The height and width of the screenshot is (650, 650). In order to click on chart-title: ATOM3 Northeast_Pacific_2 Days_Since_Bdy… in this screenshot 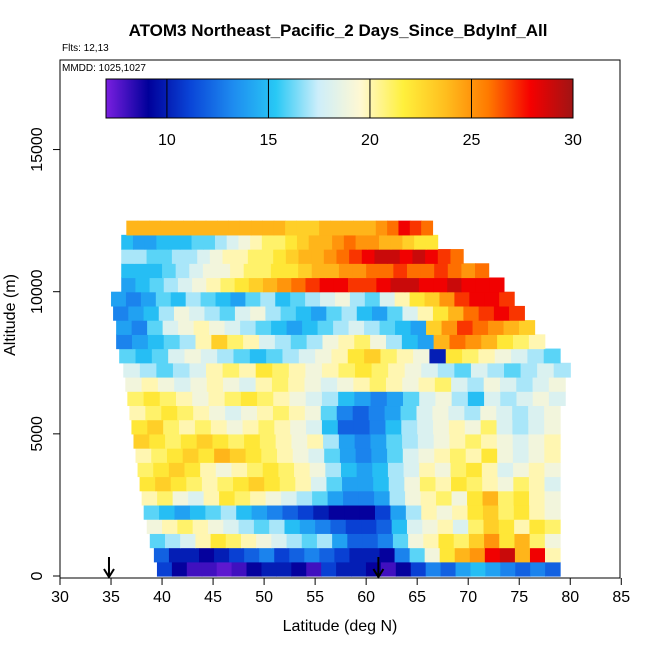, I will do `click(338, 30)`.